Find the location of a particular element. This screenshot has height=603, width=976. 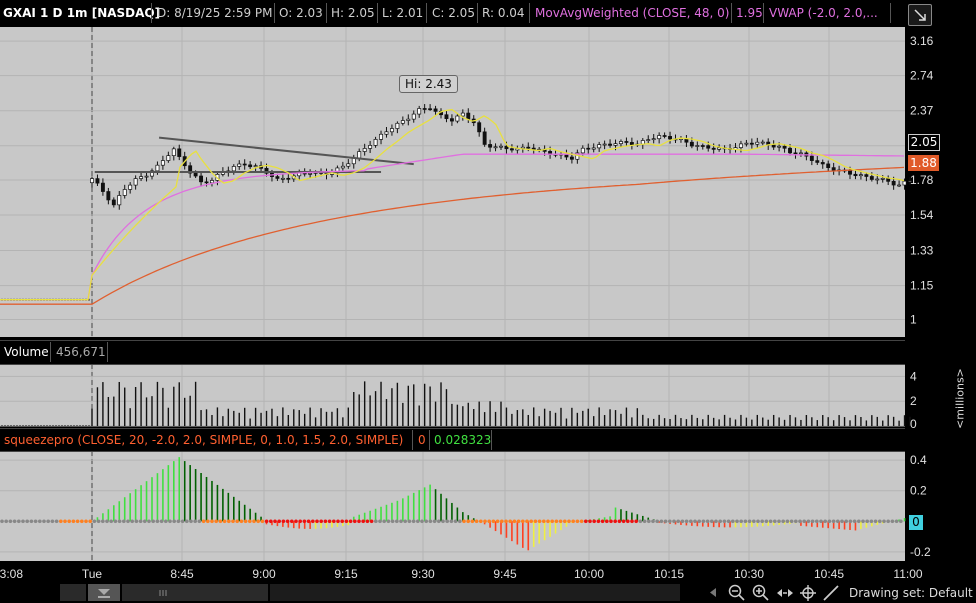

study-wma-value: 1.95 is located at coordinates (749, 13).